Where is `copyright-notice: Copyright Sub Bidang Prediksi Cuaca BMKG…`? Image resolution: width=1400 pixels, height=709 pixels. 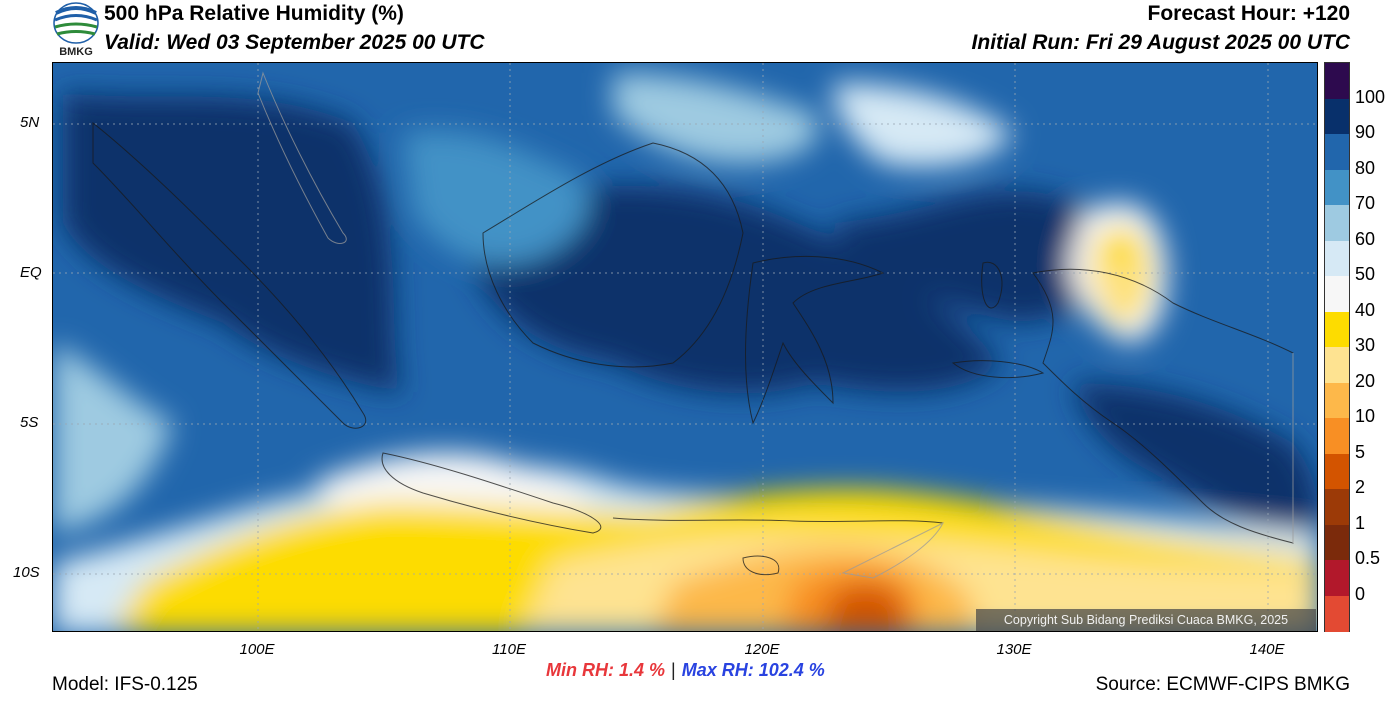
copyright-notice: Copyright Sub Bidang Prediksi Cuaca BMKG… is located at coordinates (1146, 620).